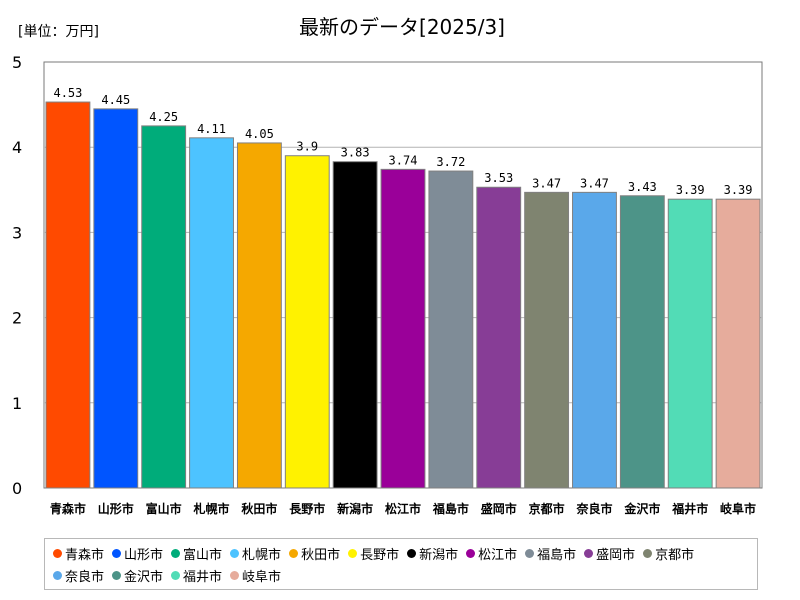 The width and height of the screenshot is (800, 600). I want to click on legend-item: 青森市, so click(78, 553).